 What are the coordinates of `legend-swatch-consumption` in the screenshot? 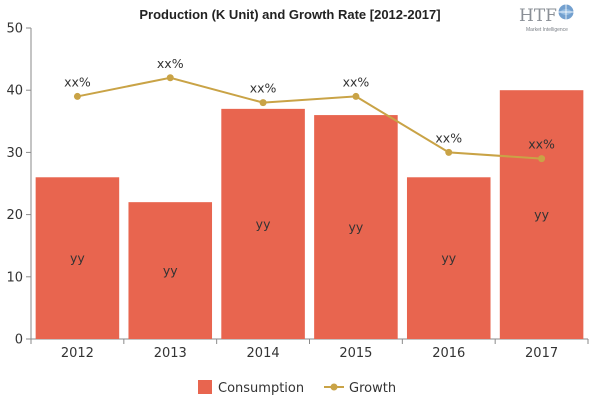 It's located at (205, 387).